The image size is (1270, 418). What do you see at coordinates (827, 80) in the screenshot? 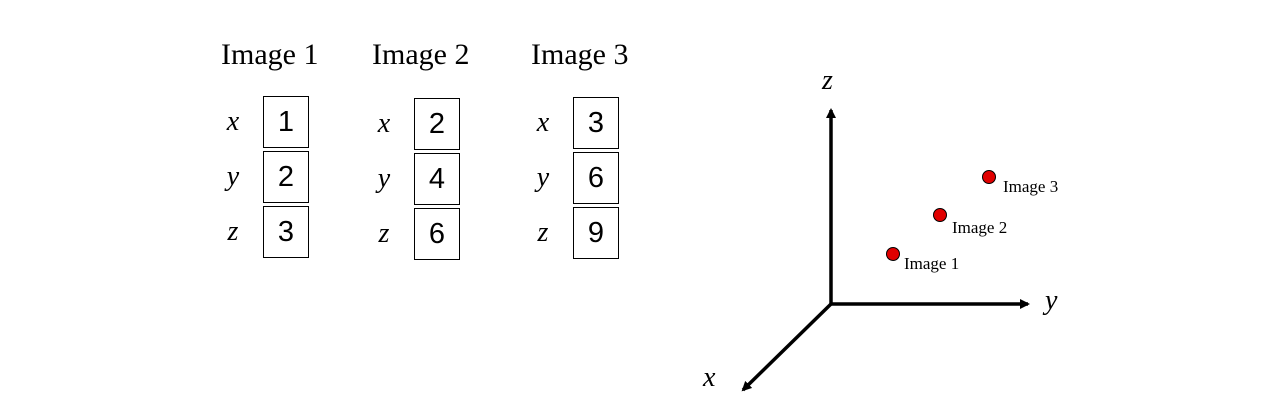
I see `z-axis-label: z` at bounding box center [827, 80].